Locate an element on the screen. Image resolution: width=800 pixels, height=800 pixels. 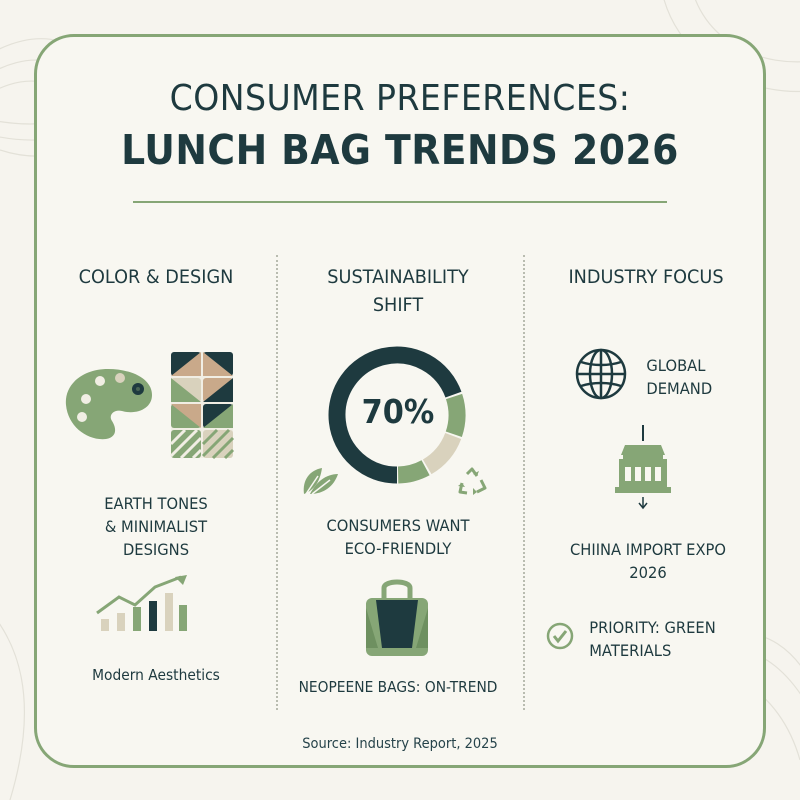
sustainability-heading: SUSTAINABILITY SHIFT is located at coordinates (398, 291).